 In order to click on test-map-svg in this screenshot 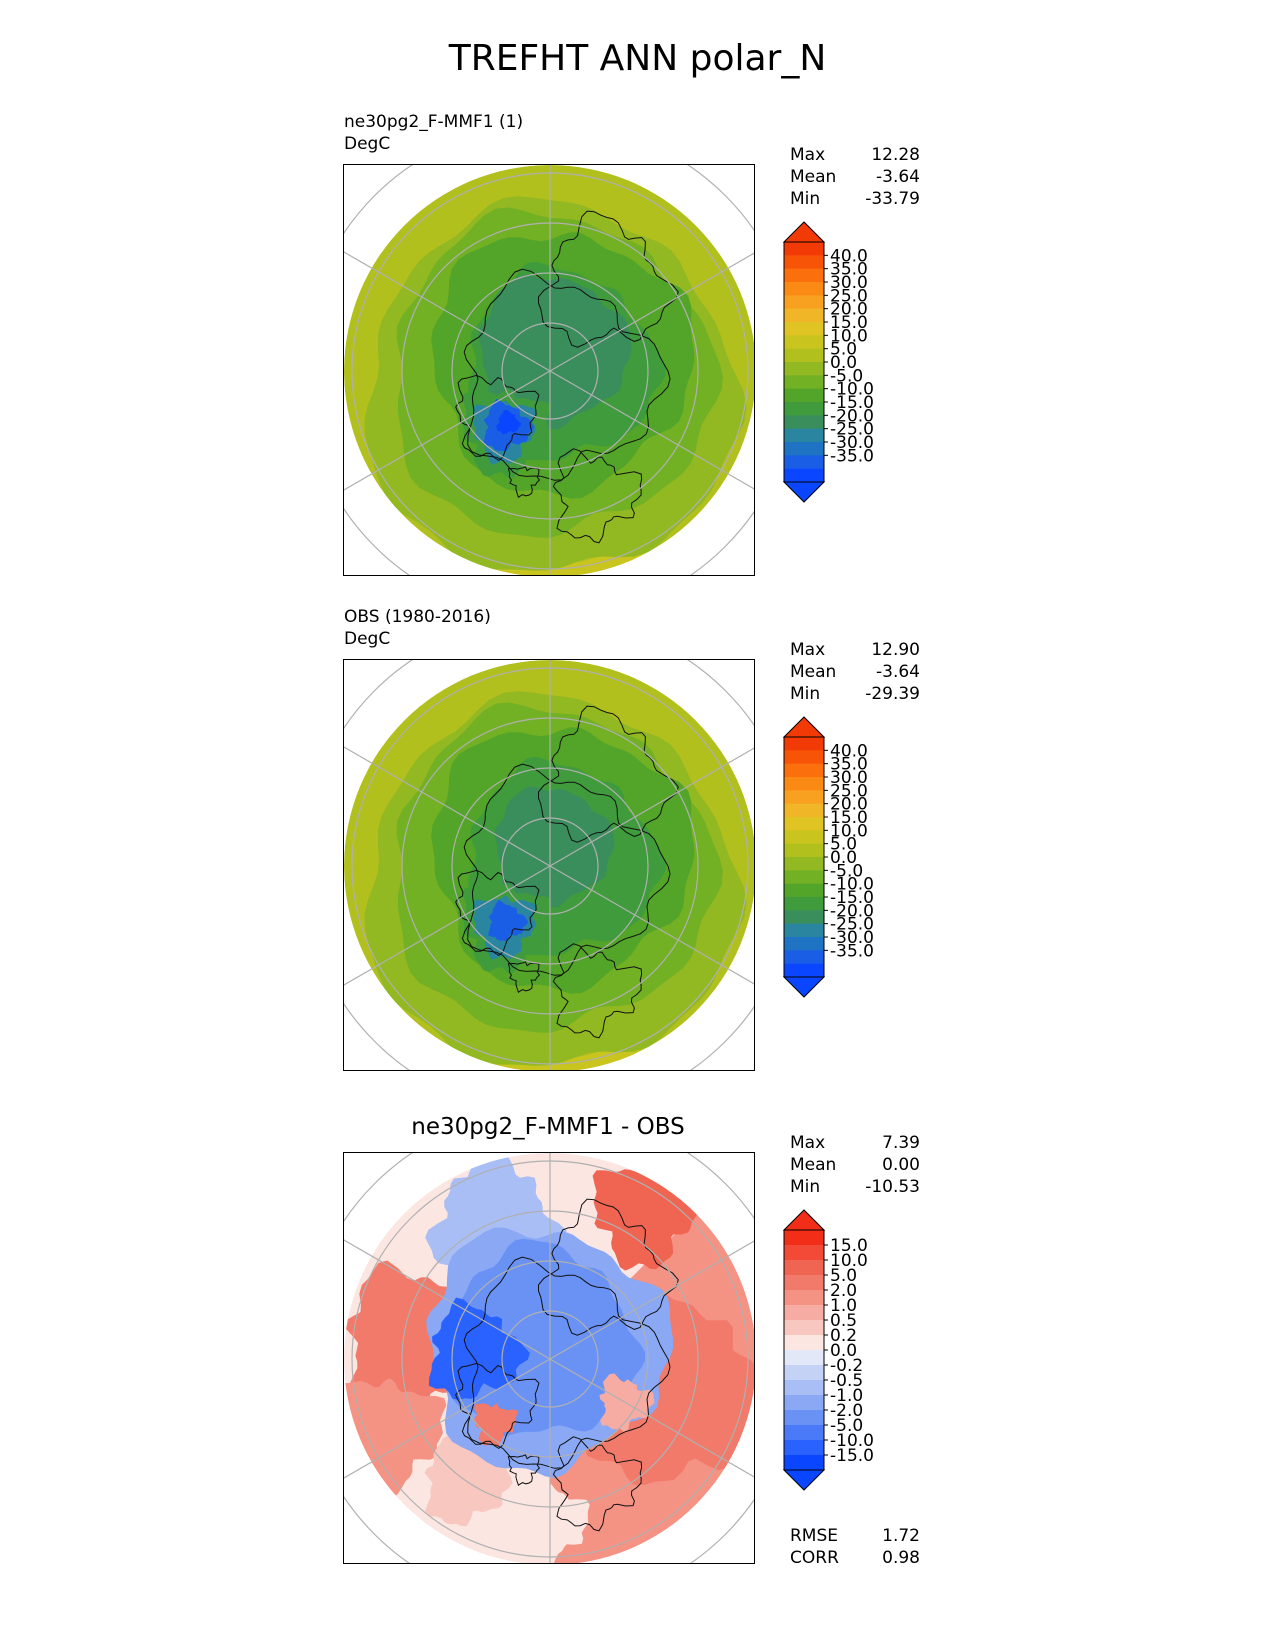, I will do `click(549, 370)`.